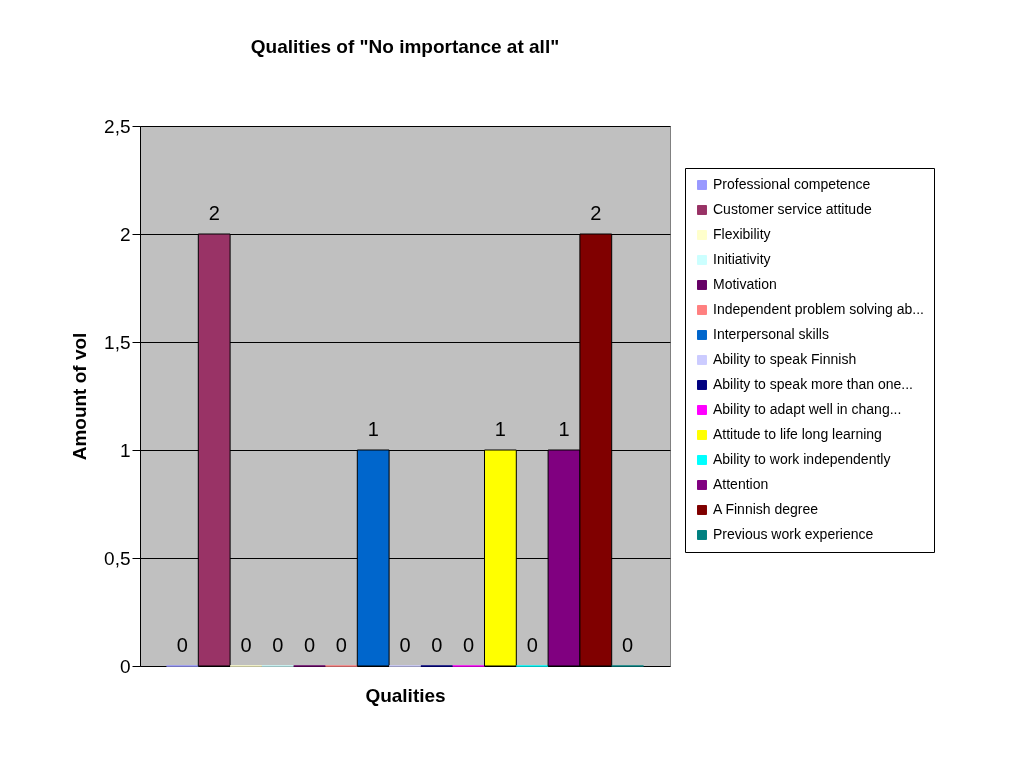  I want to click on y-tick-label: 2,5, so click(117, 126).